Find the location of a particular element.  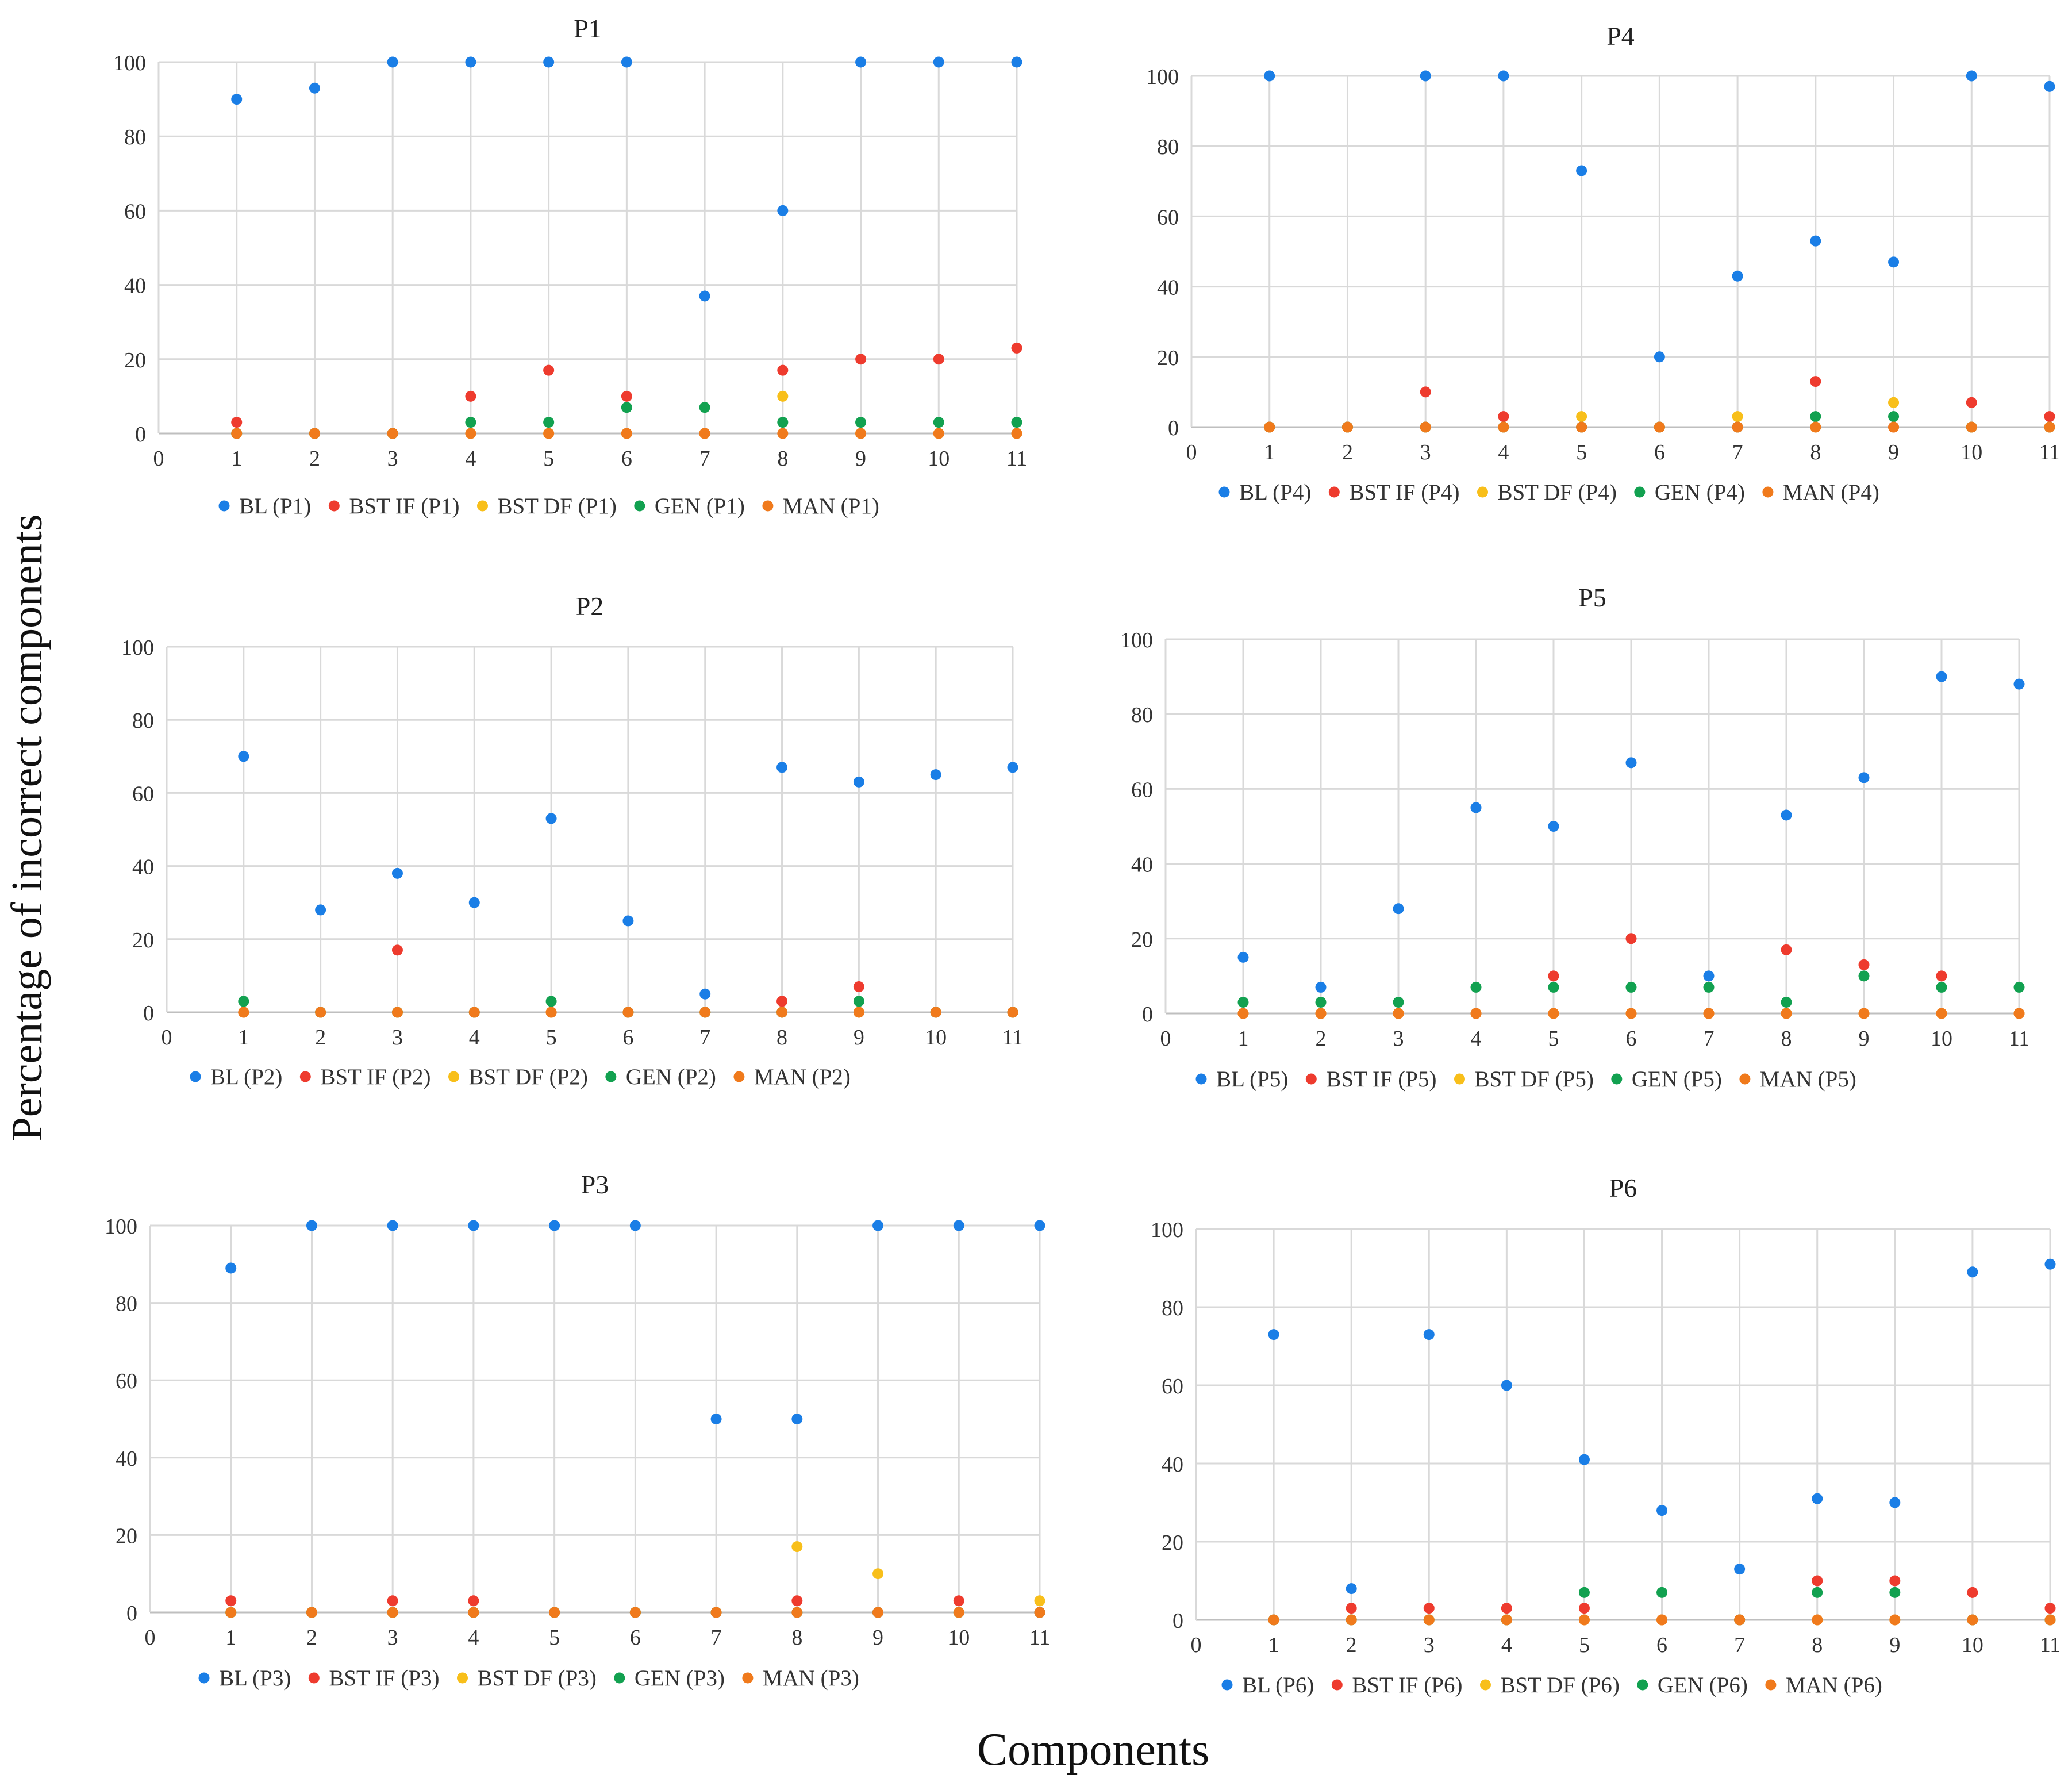

legend-item: BST IF (P6) is located at coordinates (1396, 1685).